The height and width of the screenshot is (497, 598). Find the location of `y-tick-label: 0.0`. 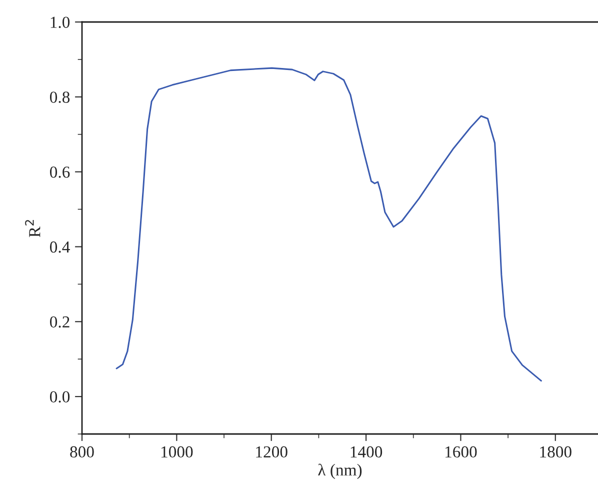

y-tick-label: 0.0 is located at coordinates (60, 397).